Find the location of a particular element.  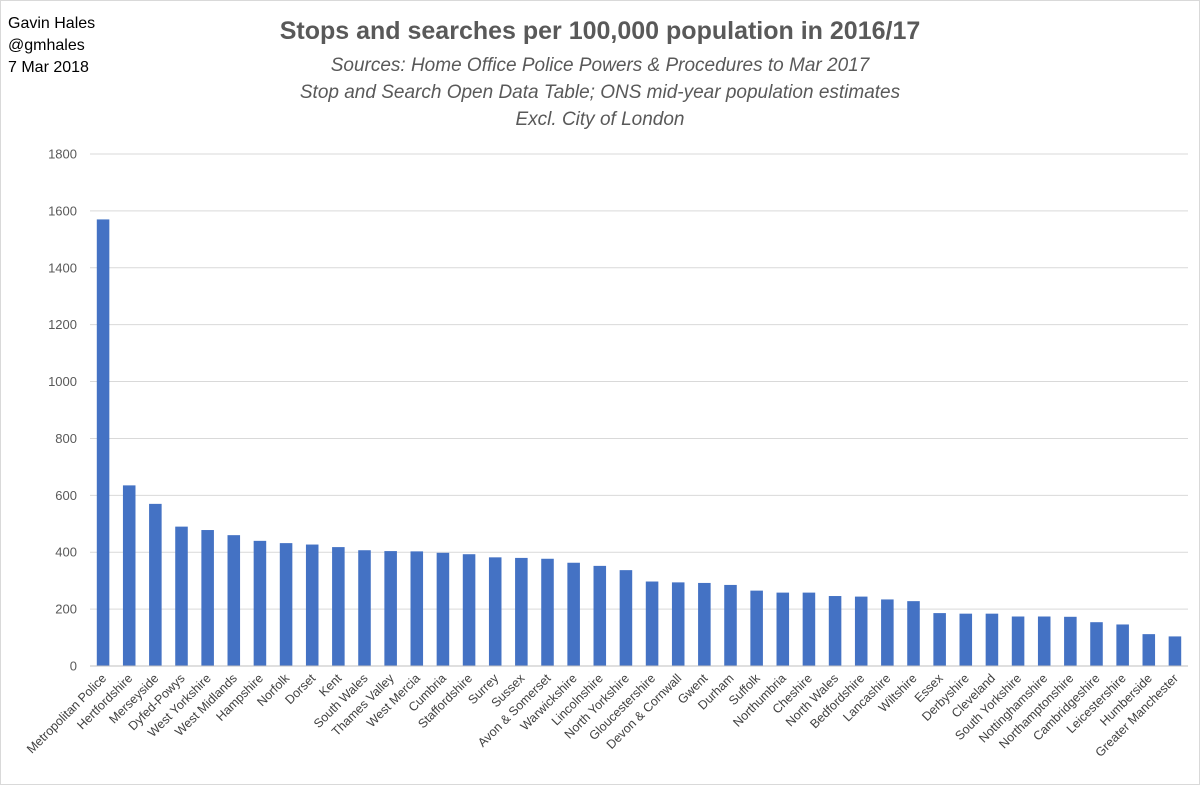

y-tick-label: 400 is located at coordinates (66, 552).